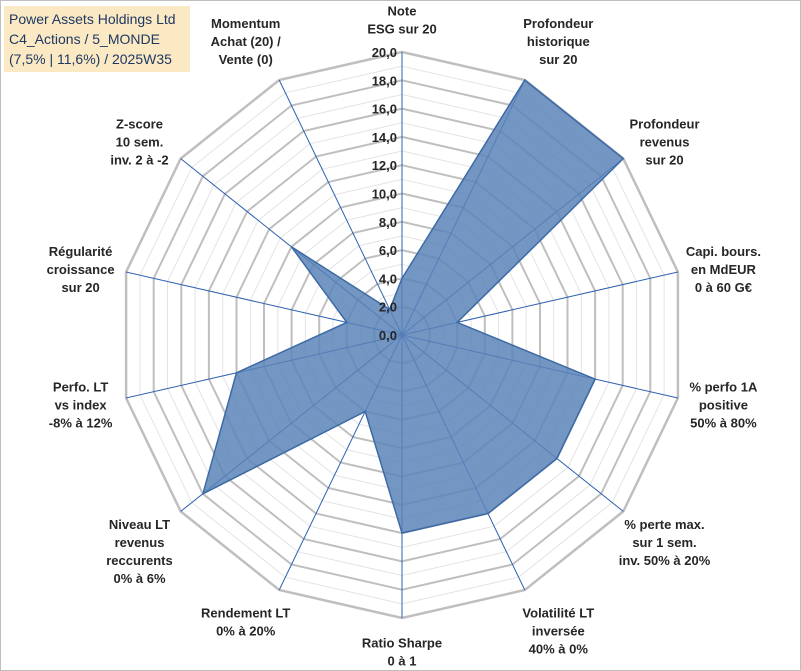 The height and width of the screenshot is (671, 801). What do you see at coordinates (139, 160) in the screenshot?
I see `axis-label-line: inv. 2 à -2` at bounding box center [139, 160].